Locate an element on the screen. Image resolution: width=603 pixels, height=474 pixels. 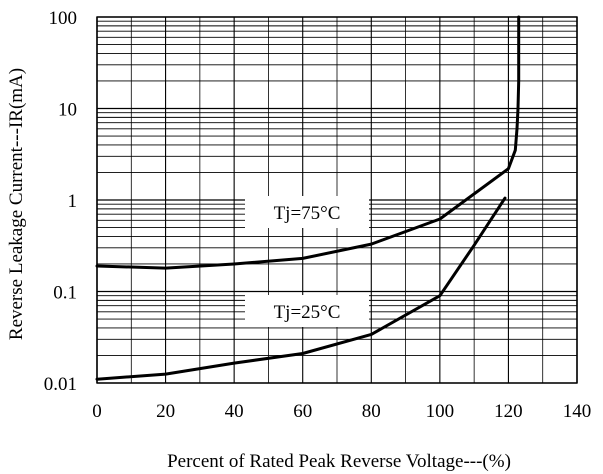
x-tick-label: 120 is located at coordinates (508, 411).